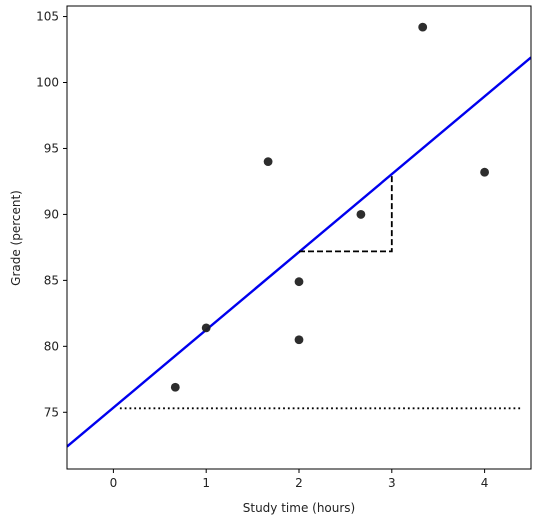  What do you see at coordinates (47, 17) in the screenshot?
I see `y-tick-label: 105` at bounding box center [47, 17].